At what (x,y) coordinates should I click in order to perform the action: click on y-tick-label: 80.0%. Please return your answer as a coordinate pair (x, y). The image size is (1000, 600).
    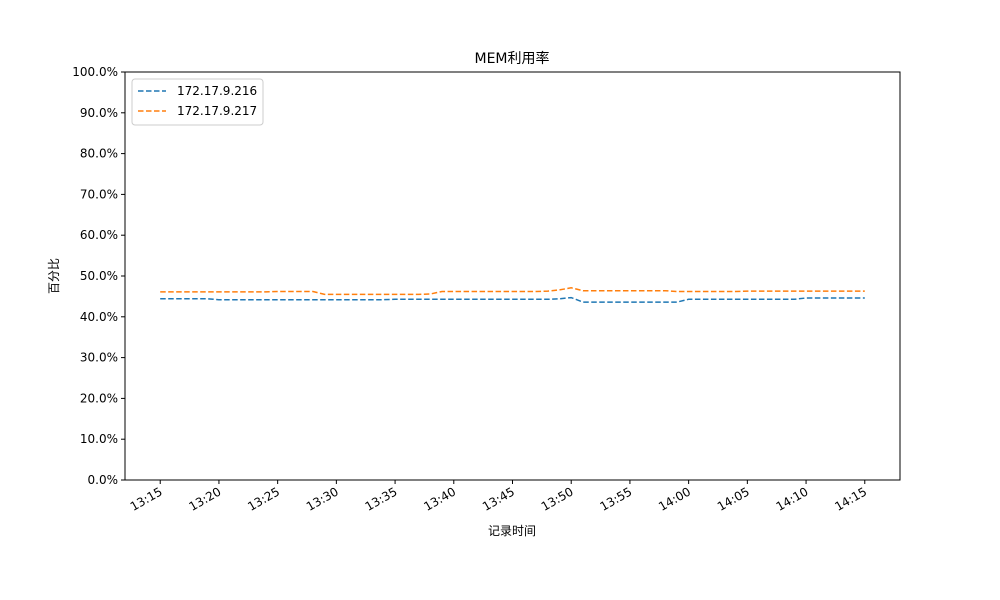
    Looking at the image, I should click on (99, 154).